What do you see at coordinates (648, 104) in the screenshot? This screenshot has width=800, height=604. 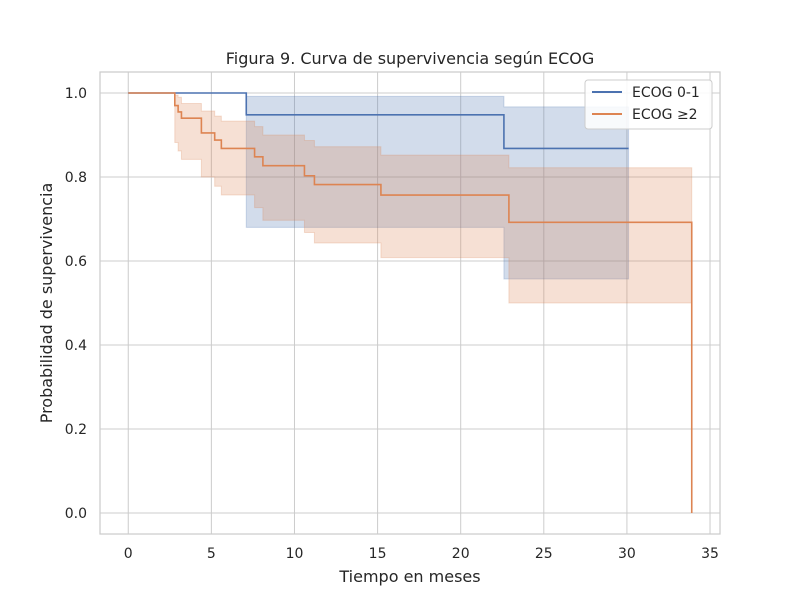 I see `legend: ECOG 0-1 ECOG ≥2` at bounding box center [648, 104].